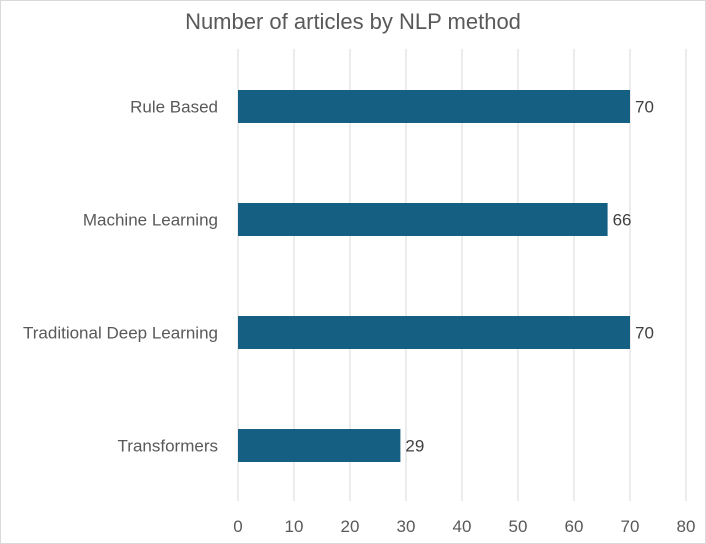 The image size is (706, 544). Describe the element at coordinates (414, 446) in the screenshot. I see `data-label: 29` at that location.